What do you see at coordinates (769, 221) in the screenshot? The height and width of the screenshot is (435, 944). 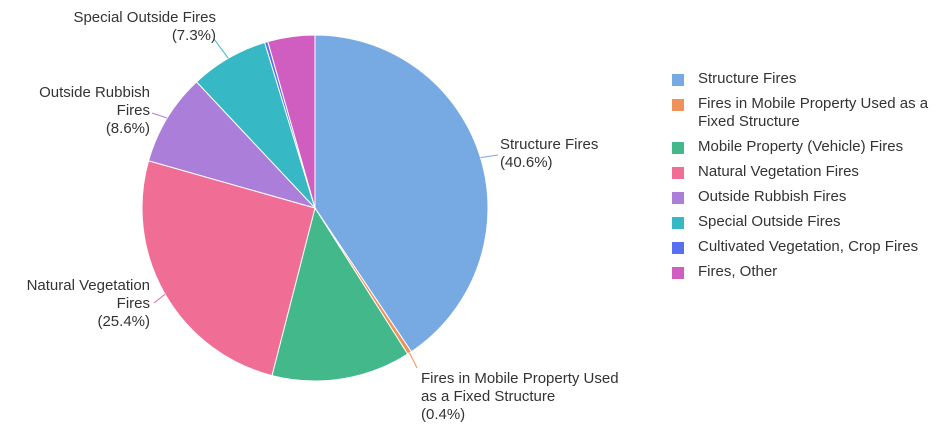 I see `legend-label: Special Outside Fires` at bounding box center [769, 221].